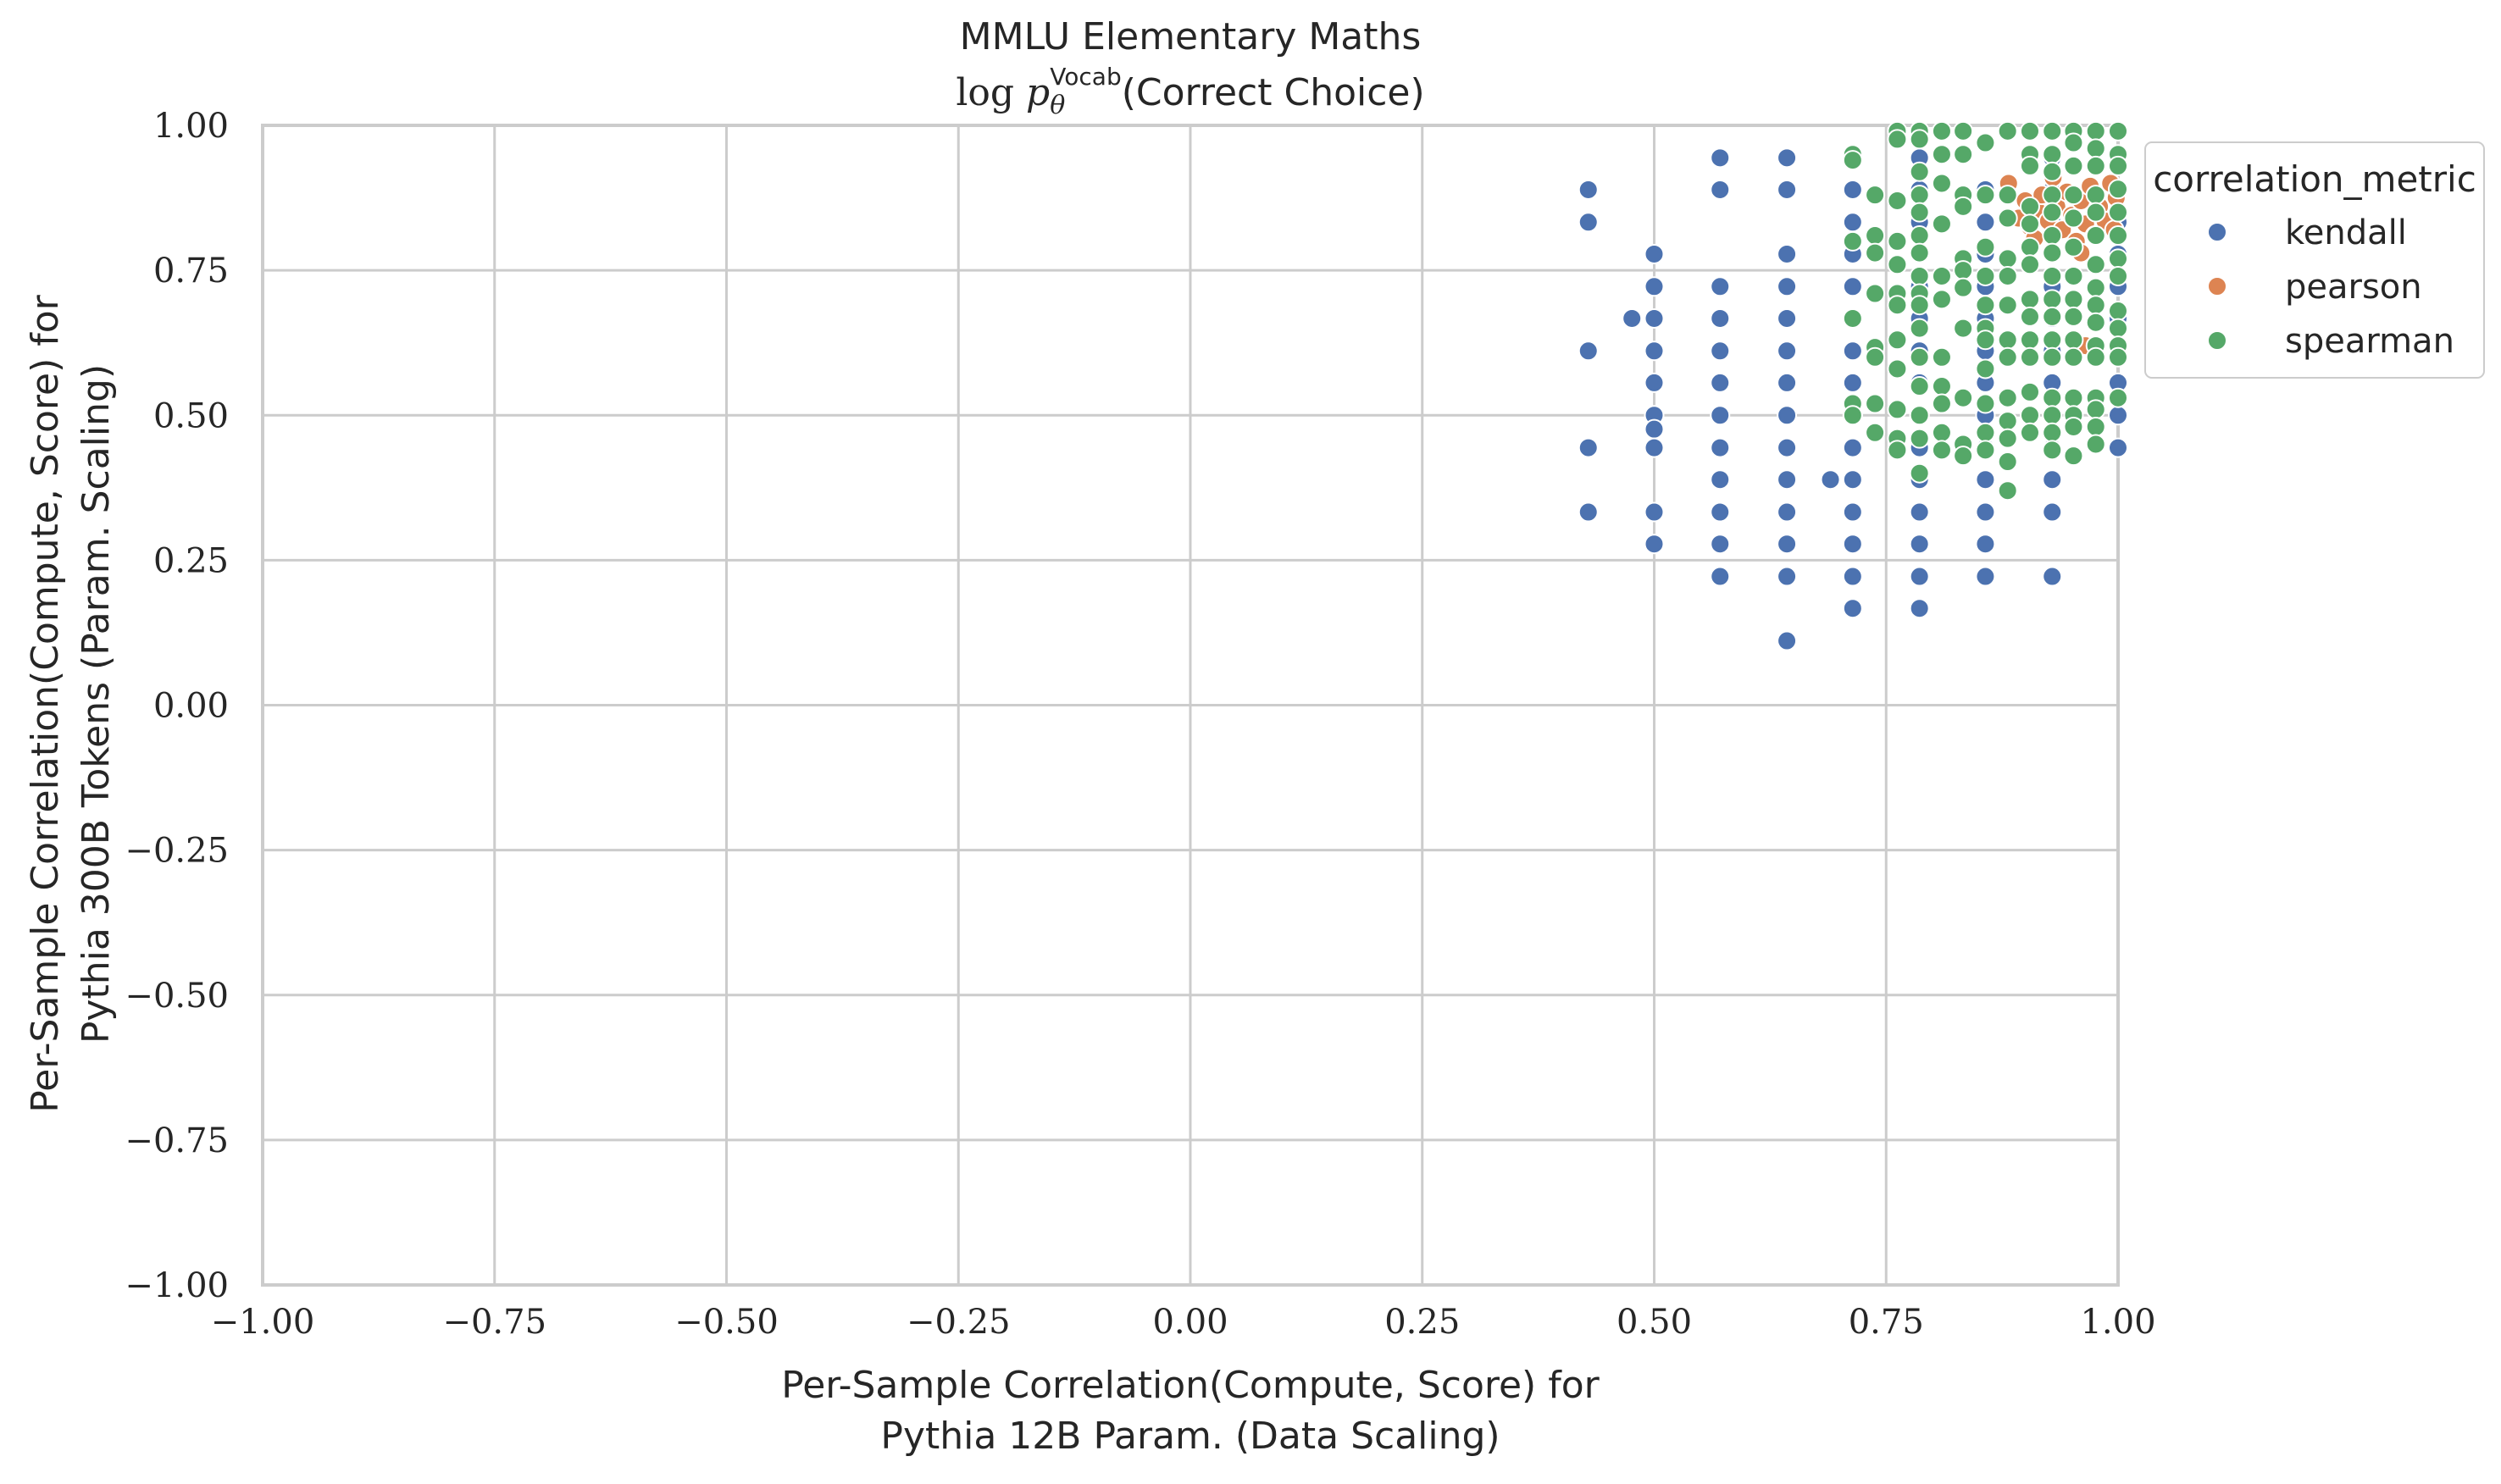 The image size is (2501, 1484). Describe the element at coordinates (177, 706) in the screenshot. I see `y-tick-labels: −1.00 −0.75 −0.50 −0.25 0.00 0.25 0.50 0.75 1.00` at that location.